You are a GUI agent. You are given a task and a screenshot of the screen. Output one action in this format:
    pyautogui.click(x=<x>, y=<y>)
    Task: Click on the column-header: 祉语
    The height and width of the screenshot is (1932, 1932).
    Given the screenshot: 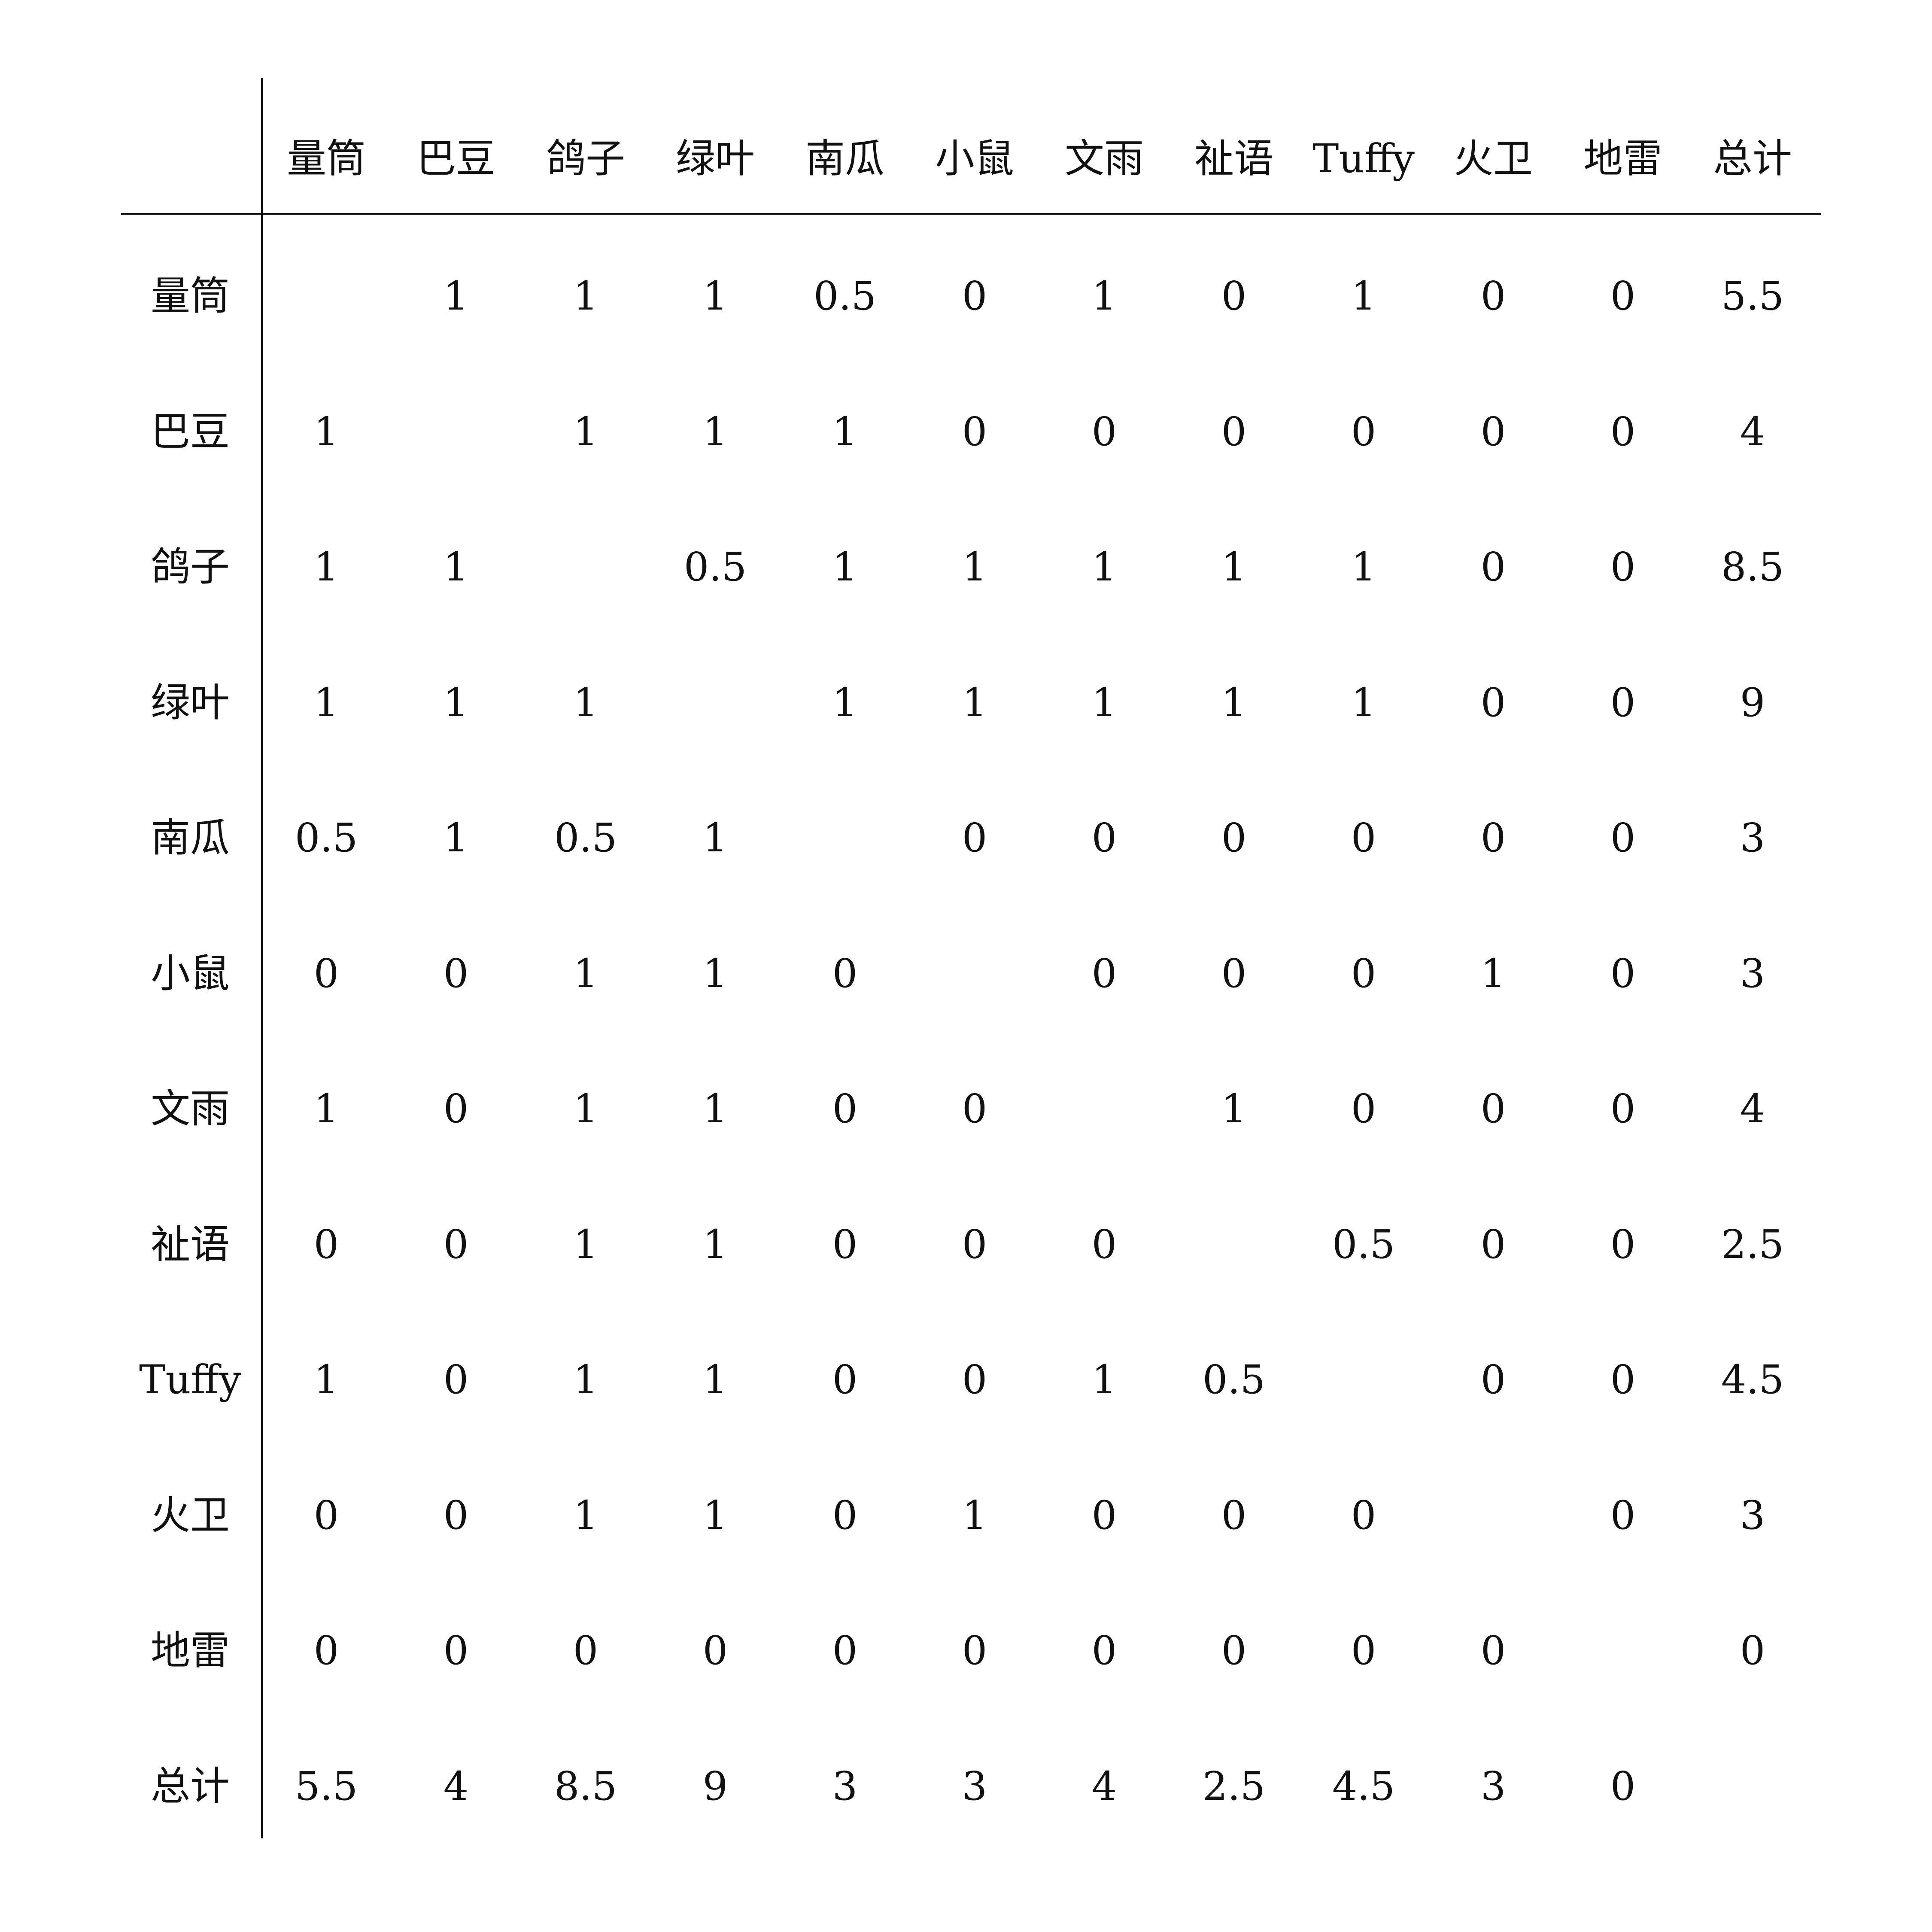 What is the action you would take?
    pyautogui.click(x=1233, y=159)
    